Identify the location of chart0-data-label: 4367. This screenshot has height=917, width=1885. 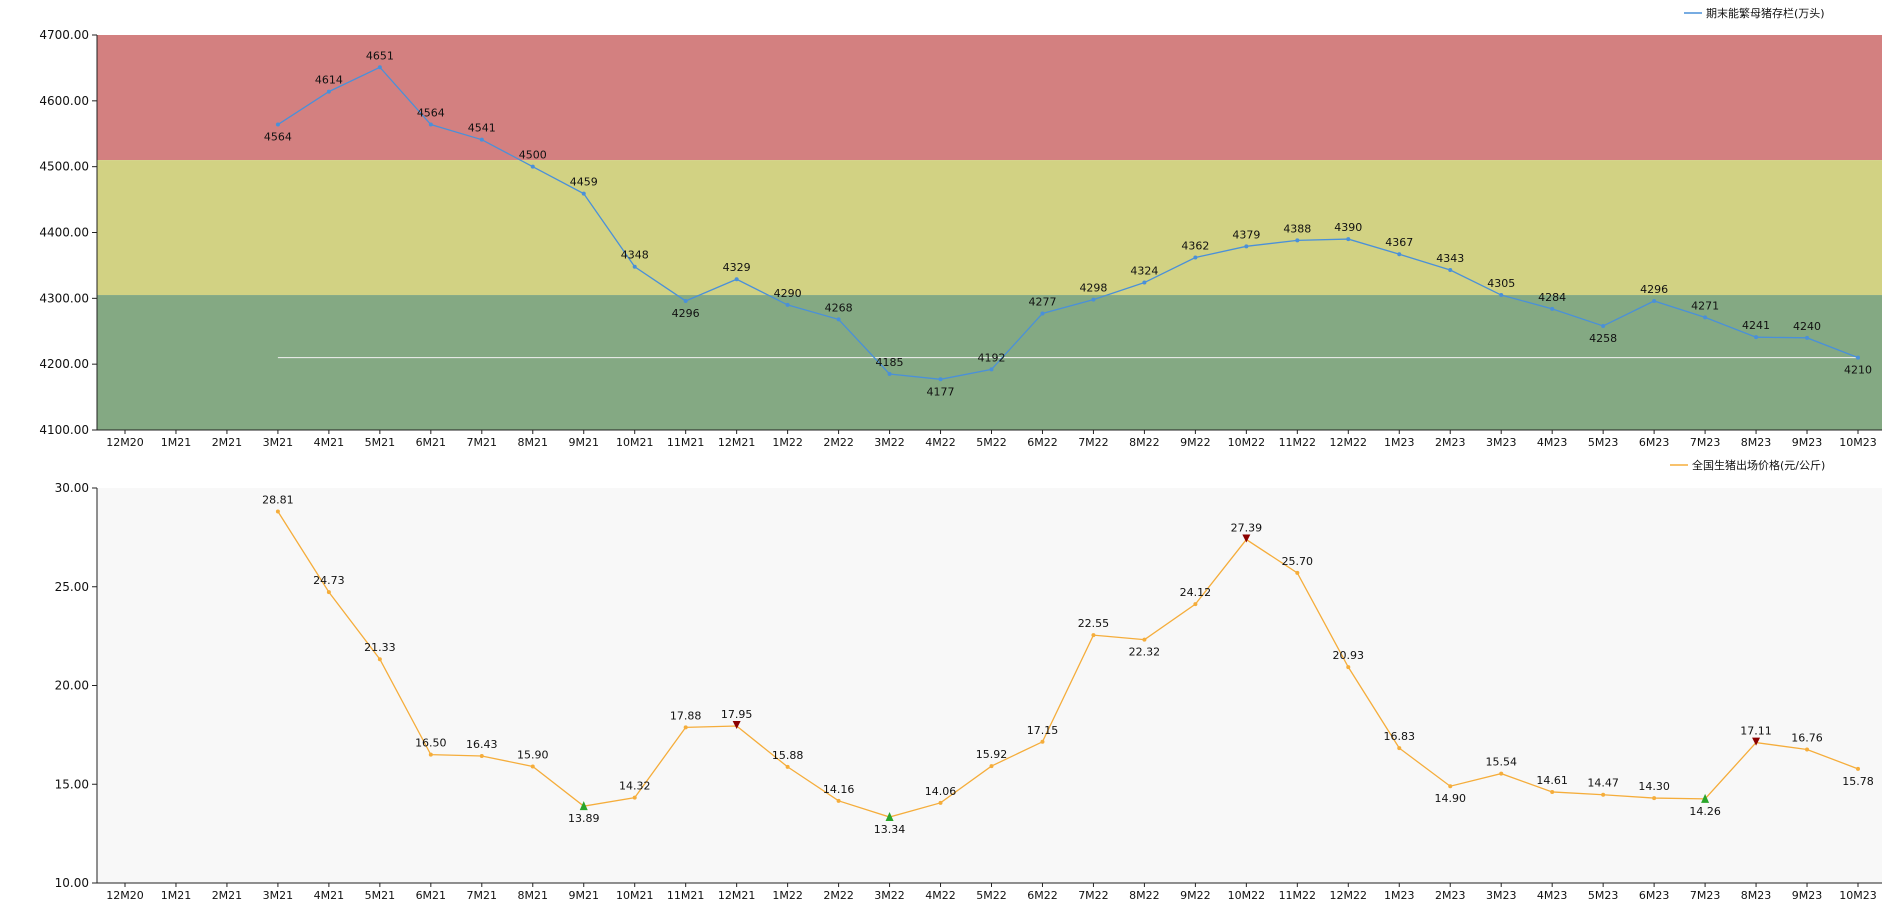
(1399, 242).